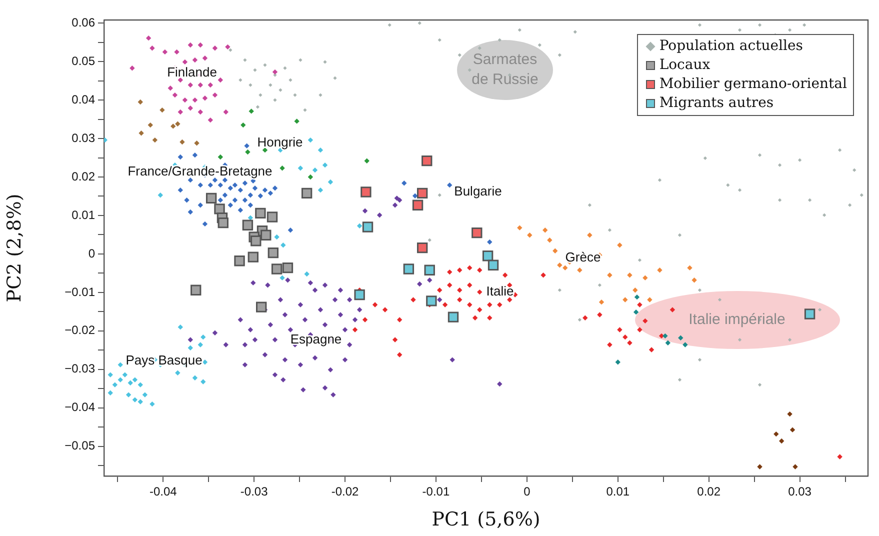 This screenshot has width=879, height=536. What do you see at coordinates (84, 176) in the screenshot?
I see `y-tick-label: 0.02` at bounding box center [84, 176].